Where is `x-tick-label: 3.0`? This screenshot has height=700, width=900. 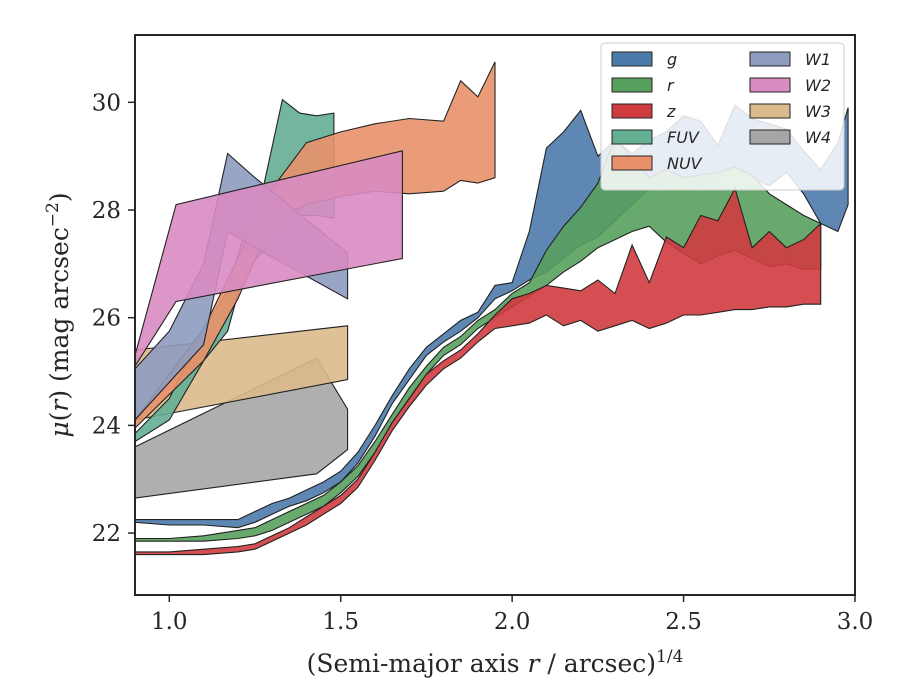 x-tick-label: 3.0 is located at coordinates (855, 622).